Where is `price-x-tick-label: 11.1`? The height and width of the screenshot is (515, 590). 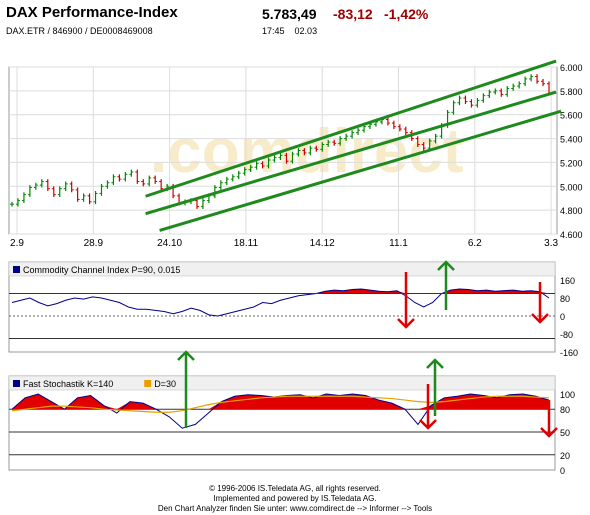 price-x-tick-label: 11.1 is located at coordinates (398, 243).